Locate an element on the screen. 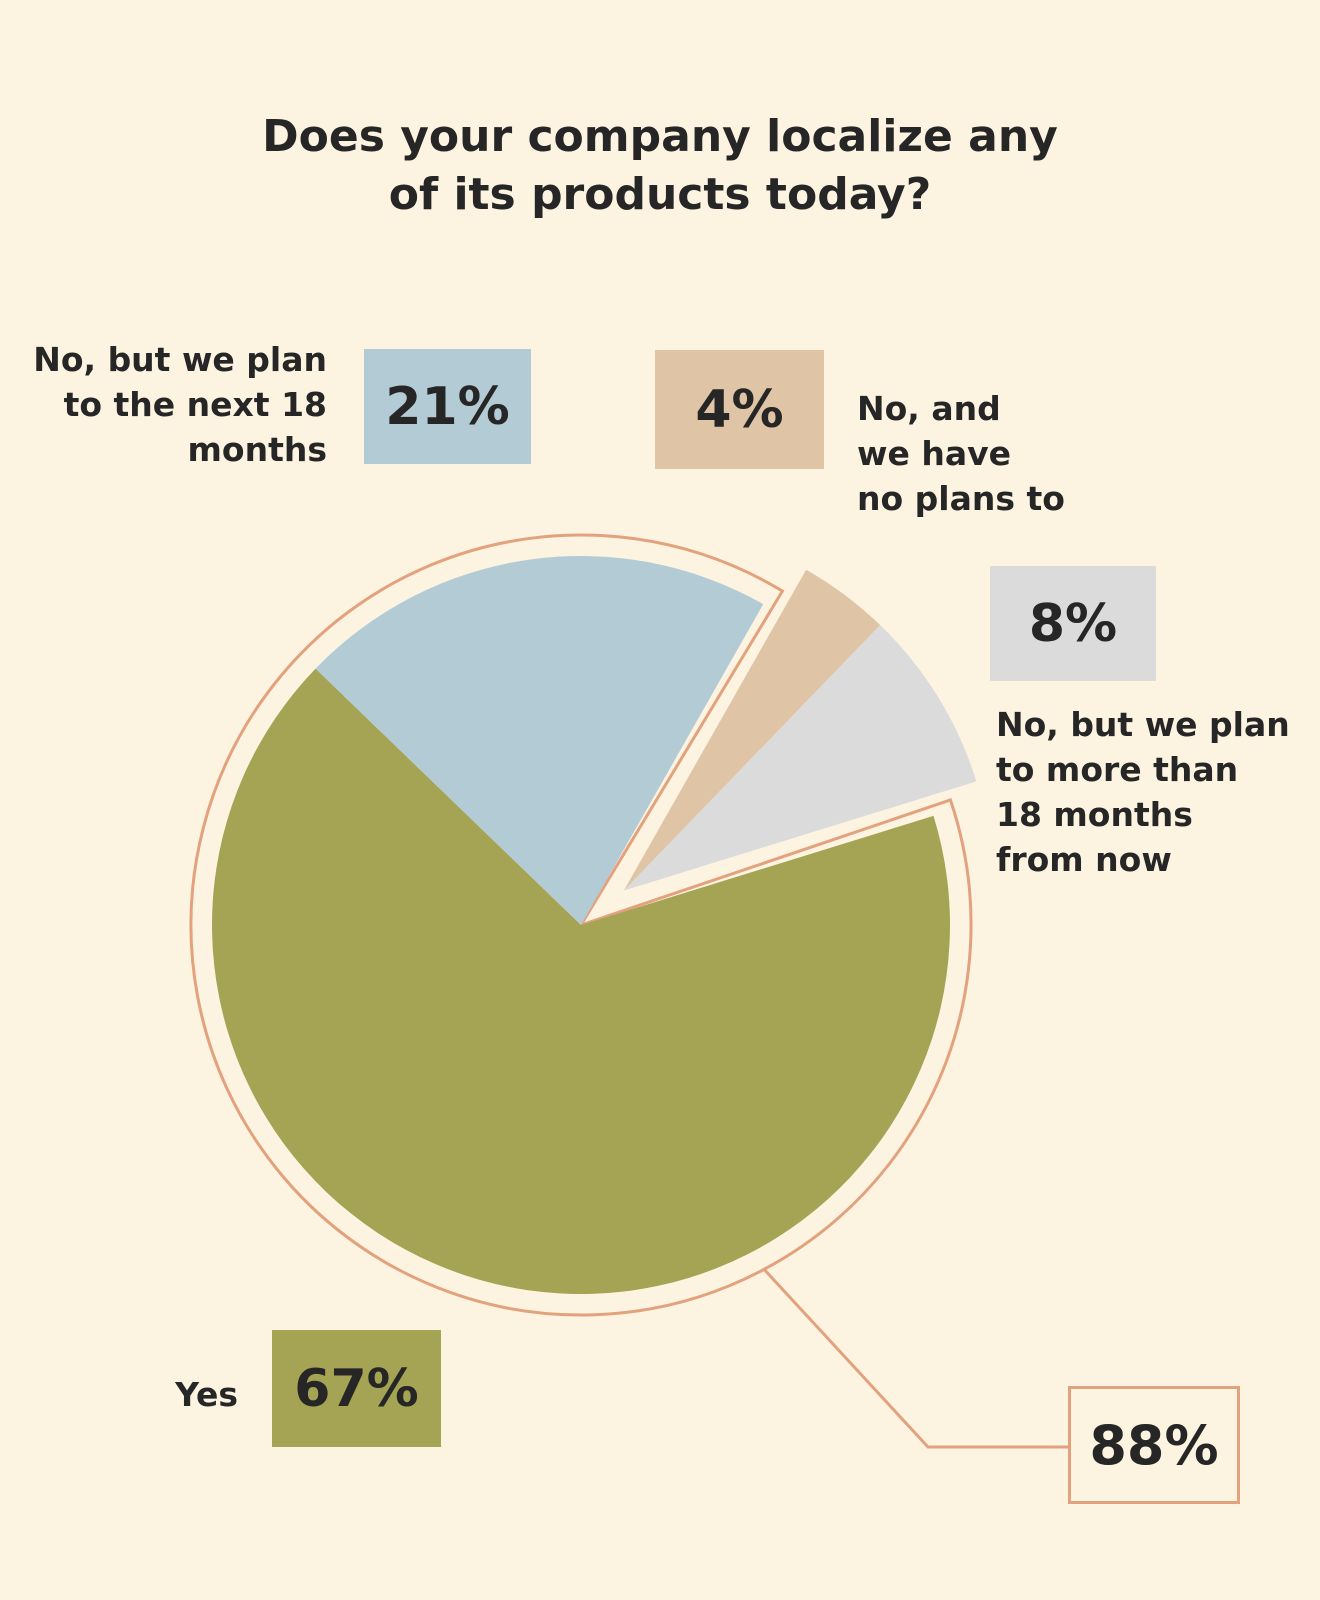 The height and width of the screenshot is (1600, 1320). slice-label-line: no plans to is located at coordinates (961, 498).